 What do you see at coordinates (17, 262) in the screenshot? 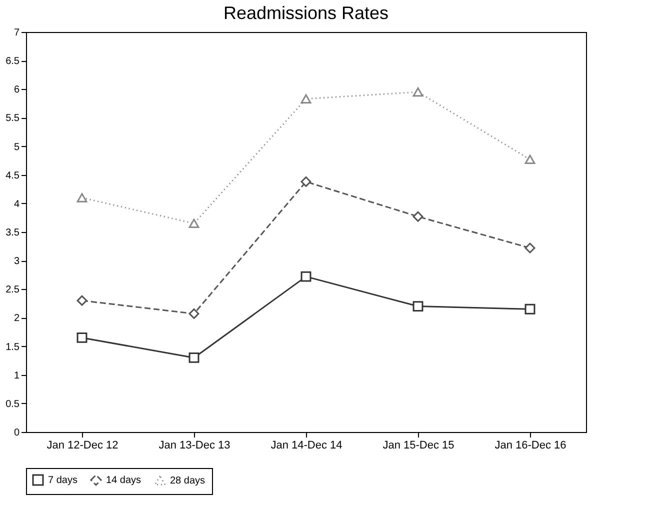
I see `y-tick-label: 3` at bounding box center [17, 262].